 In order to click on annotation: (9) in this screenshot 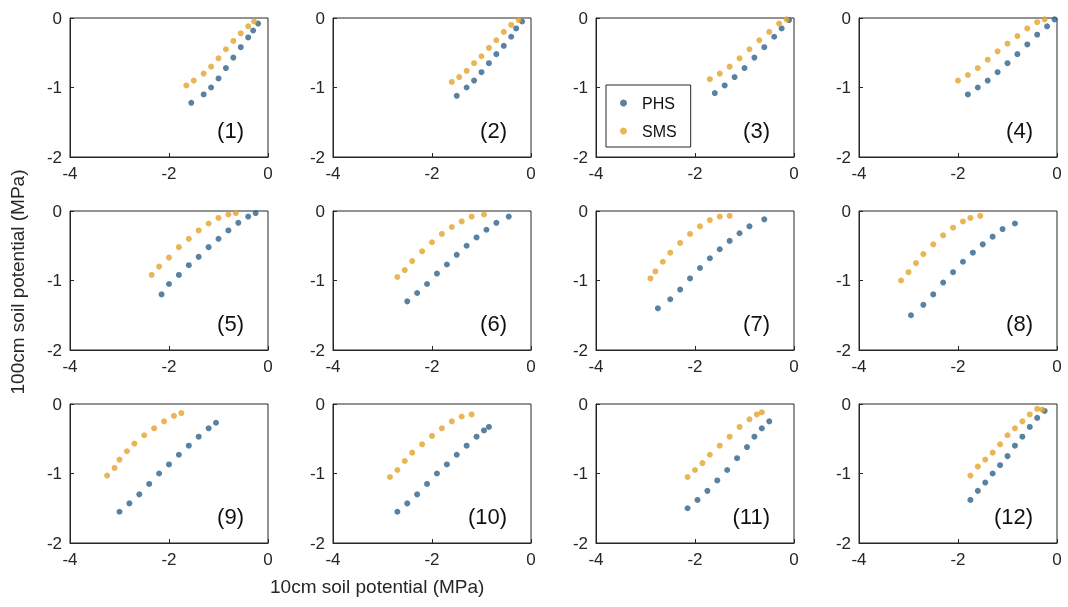, I will do `click(230, 516)`.